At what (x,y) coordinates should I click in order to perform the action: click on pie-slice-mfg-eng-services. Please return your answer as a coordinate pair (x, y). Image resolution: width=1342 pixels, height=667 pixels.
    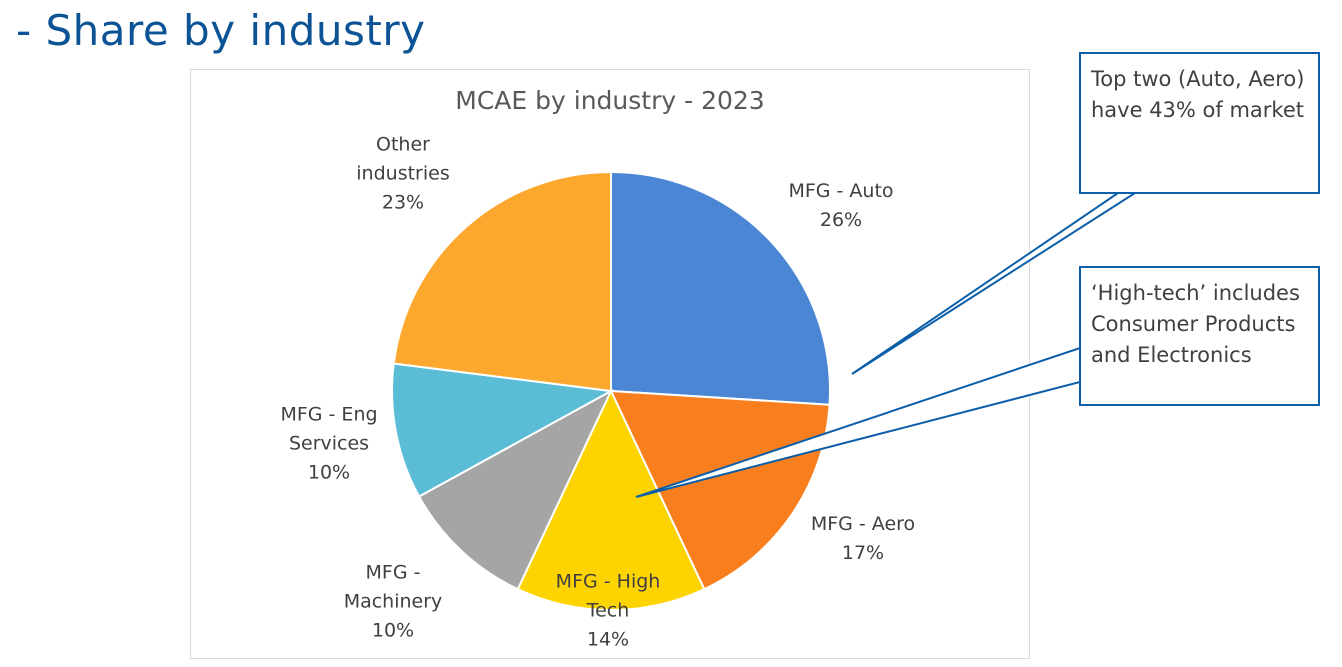
    Looking at the image, I should click on (503, 430).